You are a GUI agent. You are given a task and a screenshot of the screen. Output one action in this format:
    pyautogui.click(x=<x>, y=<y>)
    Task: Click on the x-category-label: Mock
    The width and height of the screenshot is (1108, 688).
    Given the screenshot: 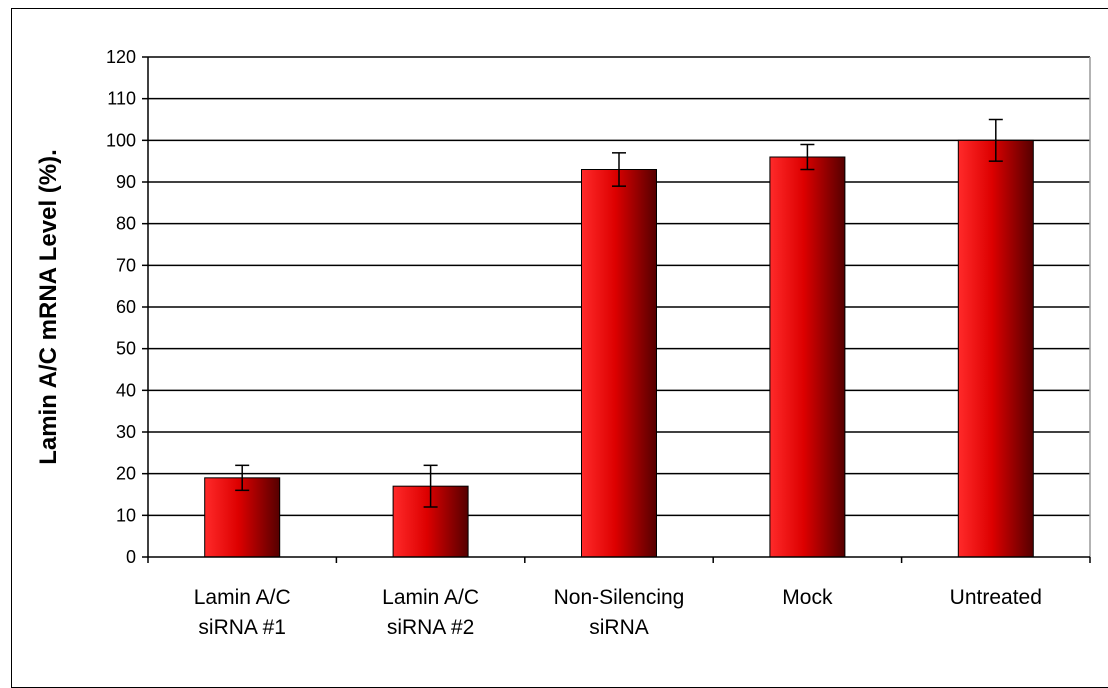 What is the action you would take?
    pyautogui.click(x=807, y=597)
    